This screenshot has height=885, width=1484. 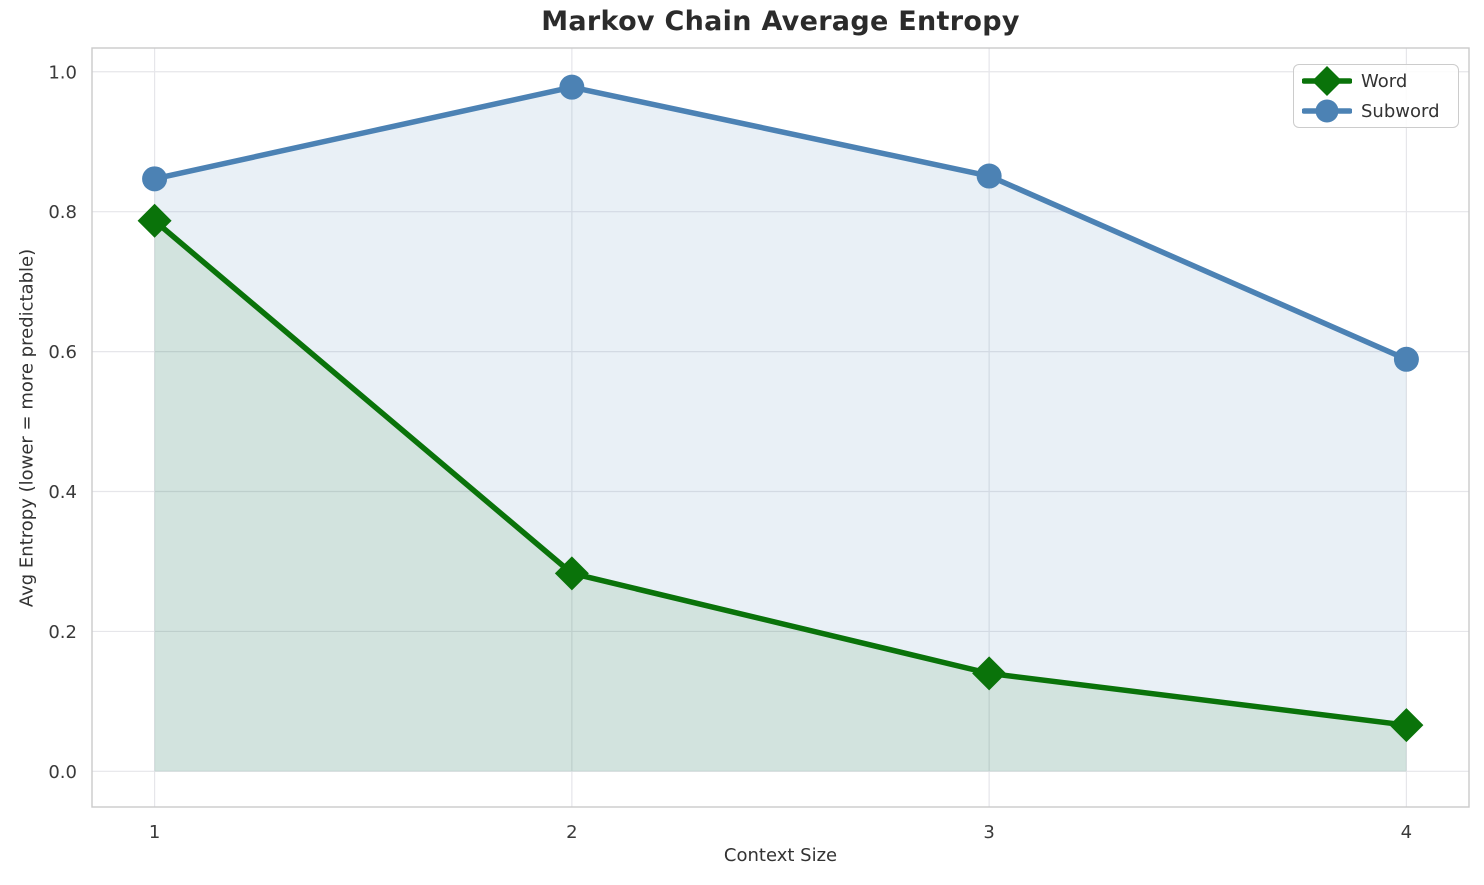 I want to click on x-axis-label: Context Size, so click(x=780, y=855).